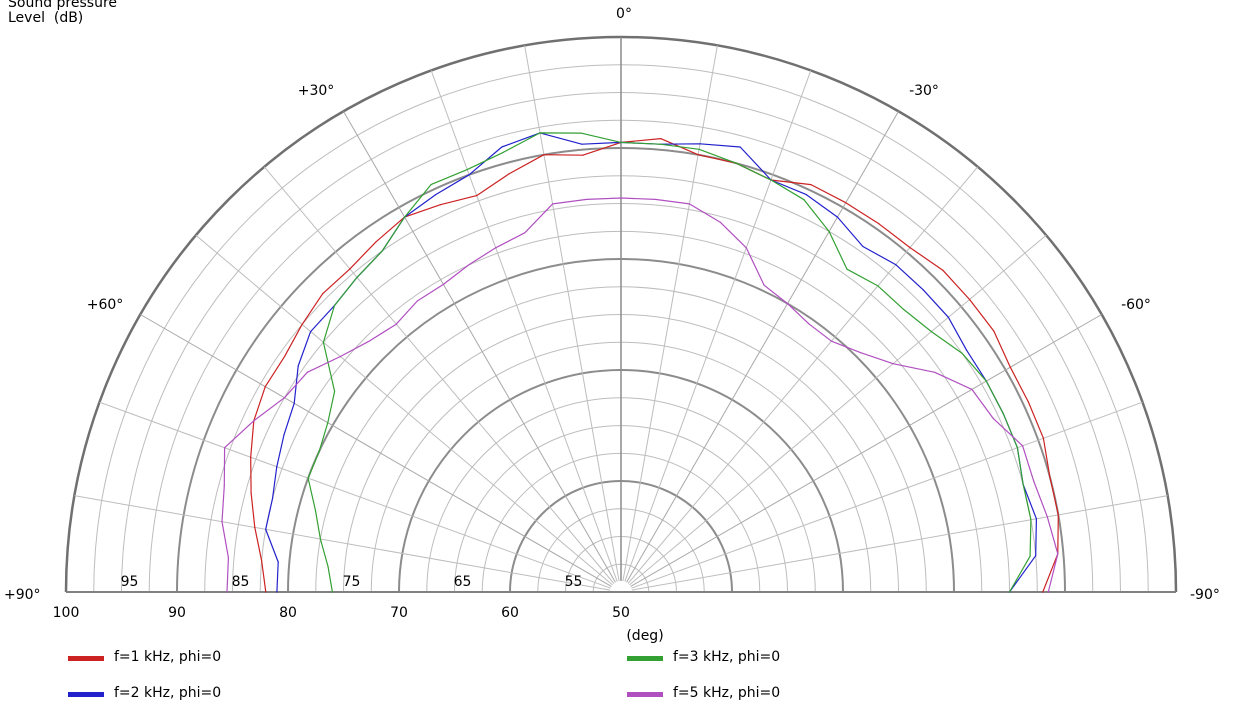 The image size is (1238, 713). What do you see at coordinates (624, 14) in the screenshot?
I see `angle-label: 0°` at bounding box center [624, 14].